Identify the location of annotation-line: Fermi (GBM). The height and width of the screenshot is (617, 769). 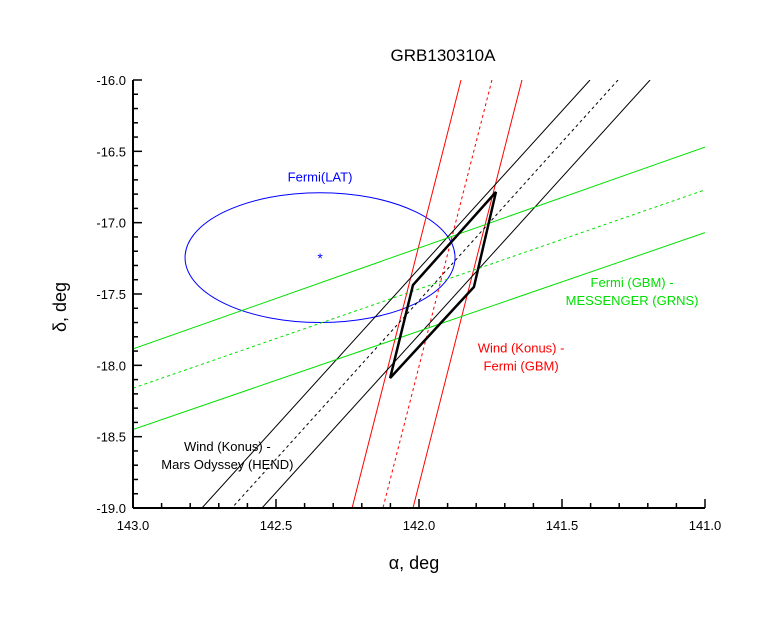
(521, 365).